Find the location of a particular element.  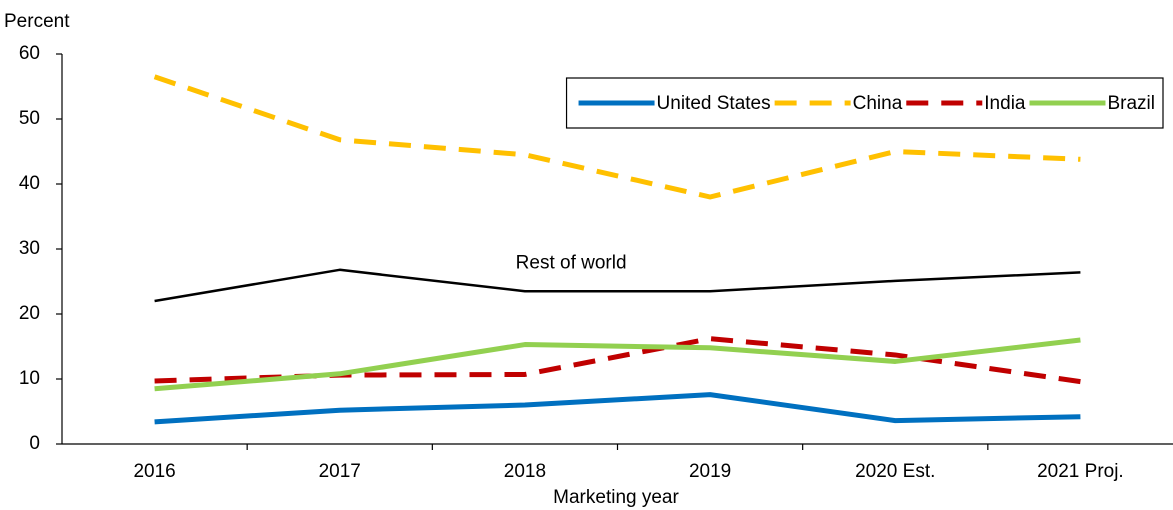

legend-label: United States is located at coordinates (714, 103).